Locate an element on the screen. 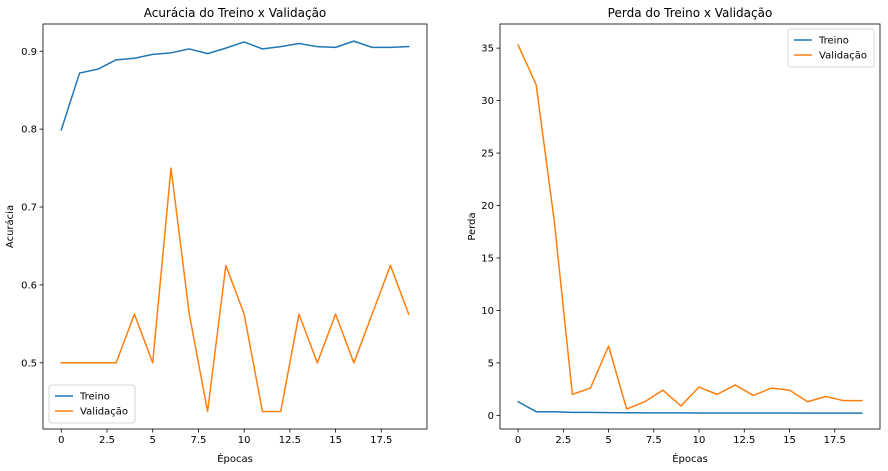 This screenshot has height=471, width=888. y-tick-label: 5 is located at coordinates (491, 363).